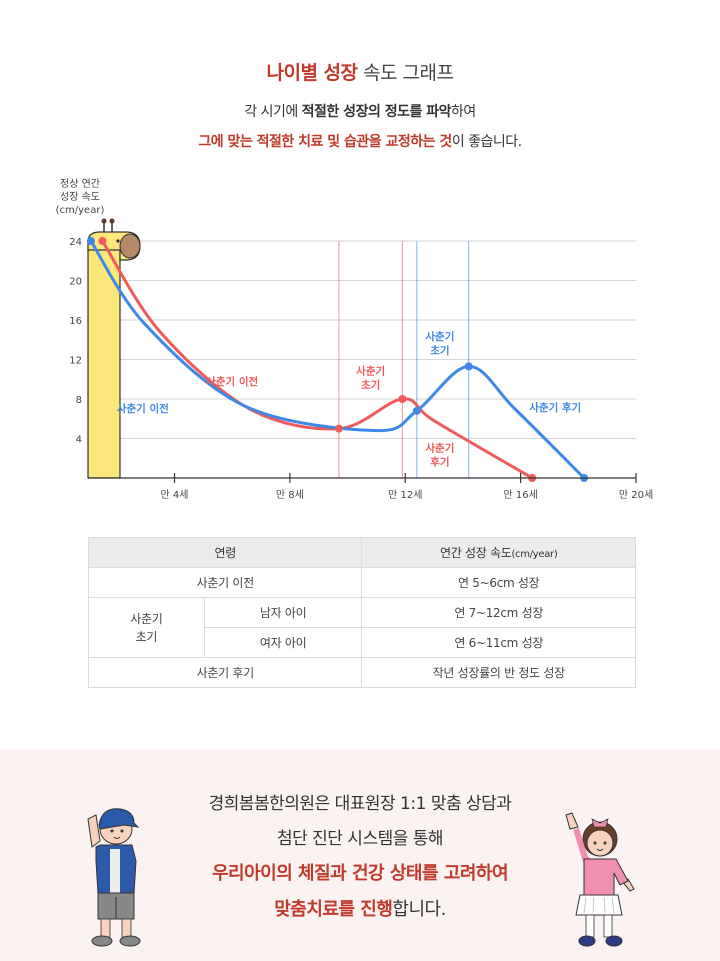  What do you see at coordinates (439, 336) in the screenshot?
I see `annotation-blue: 사춘기` at bounding box center [439, 336].